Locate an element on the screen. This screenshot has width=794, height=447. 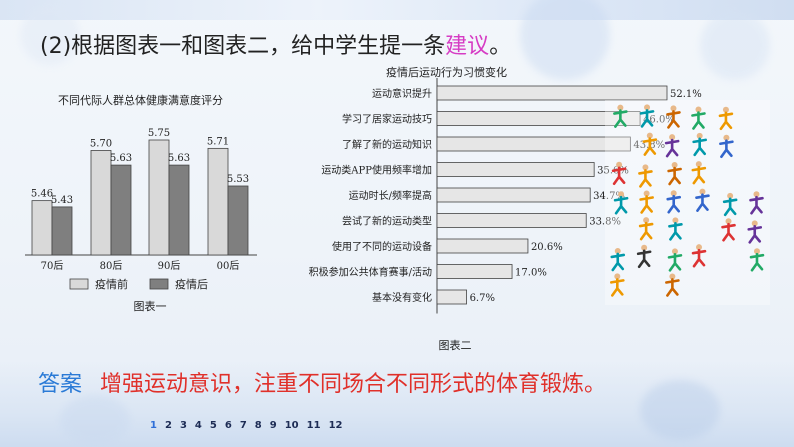
page-link-2: 2 is located at coordinates (168, 425).